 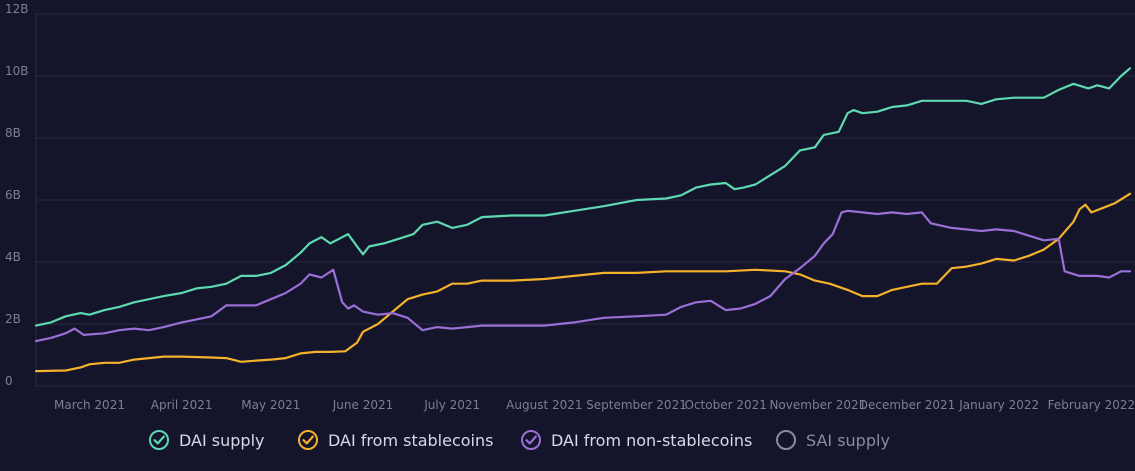 I want to click on x-tick-label: May 2021, so click(x=270, y=405).